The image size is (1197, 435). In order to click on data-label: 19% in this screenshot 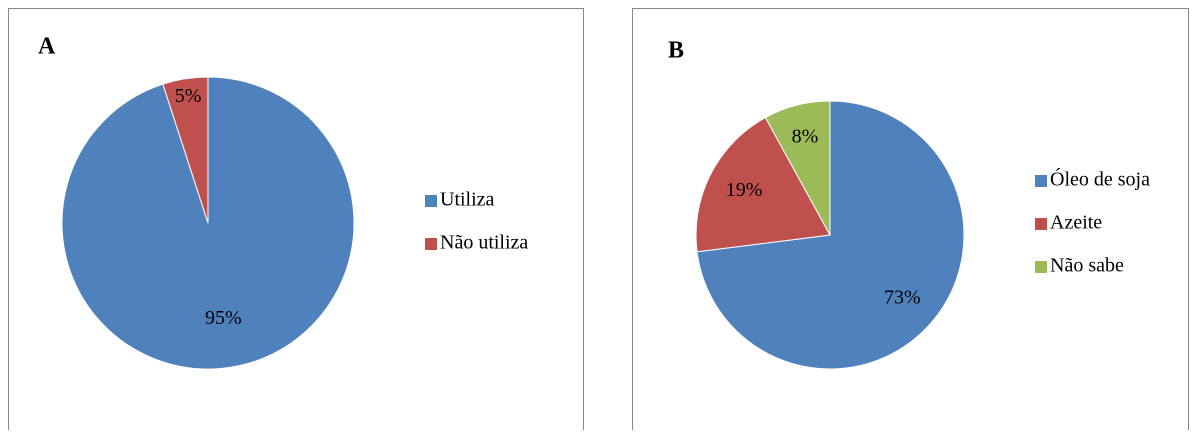, I will do `click(744, 190)`.